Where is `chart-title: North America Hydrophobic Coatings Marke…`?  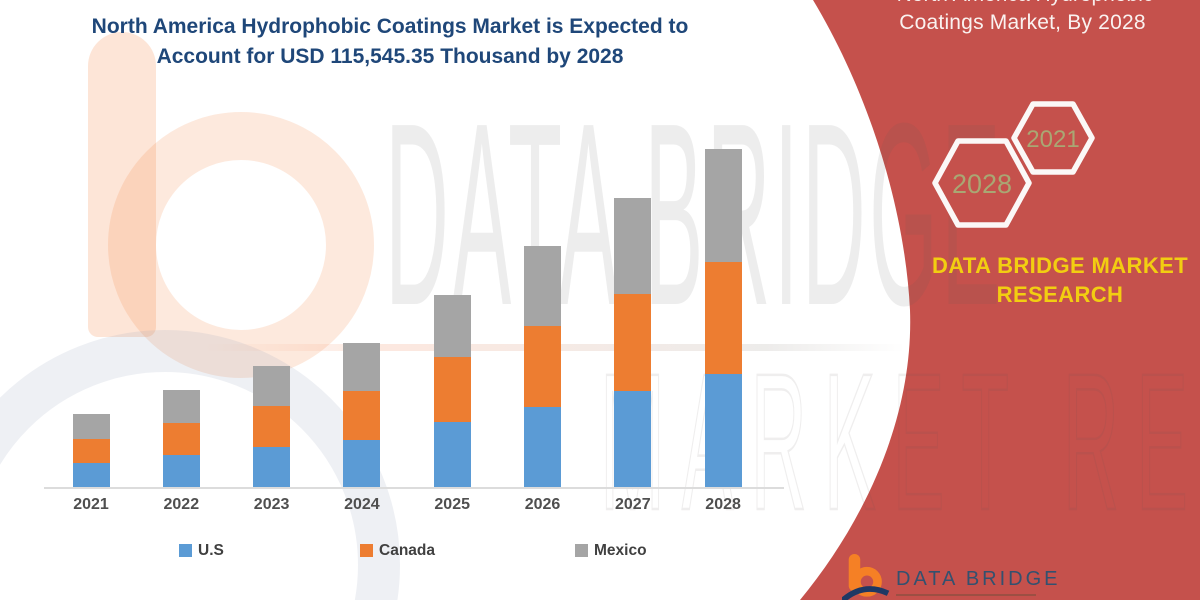 chart-title: North America Hydrophobic Coatings Marke… is located at coordinates (390, 42).